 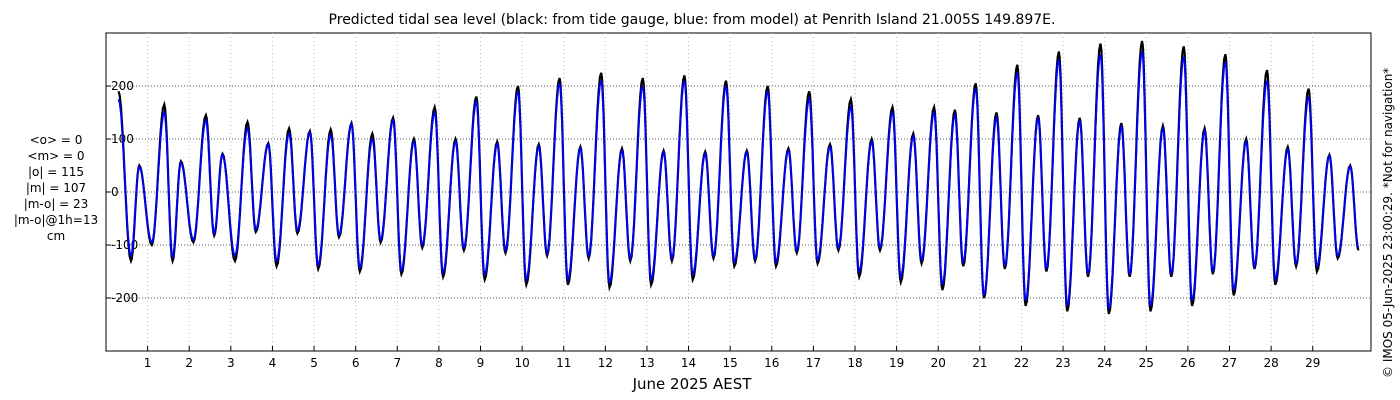 What do you see at coordinates (273, 363) in the screenshot?
I see `x-tick-label: 4` at bounding box center [273, 363].